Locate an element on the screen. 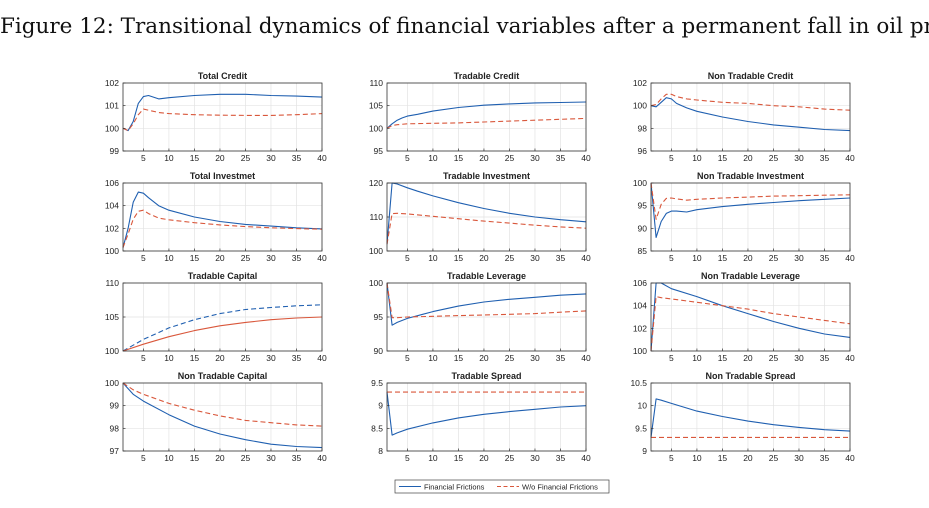 The height and width of the screenshot is (508, 929). panel-title: Total Credit is located at coordinates (222, 76).